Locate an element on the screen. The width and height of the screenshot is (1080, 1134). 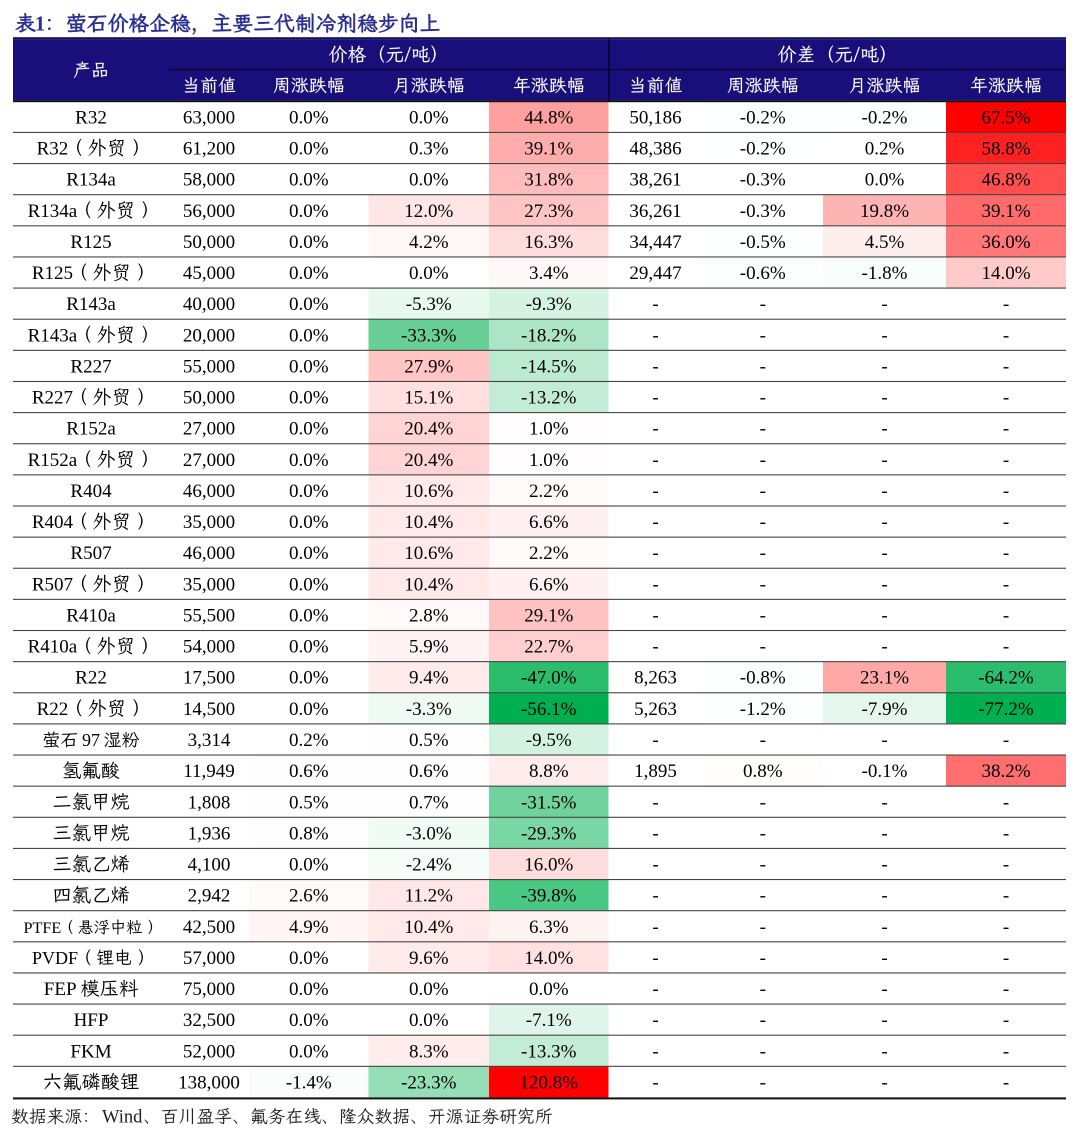
svg-text: 2.2% is located at coordinates (549, 491).